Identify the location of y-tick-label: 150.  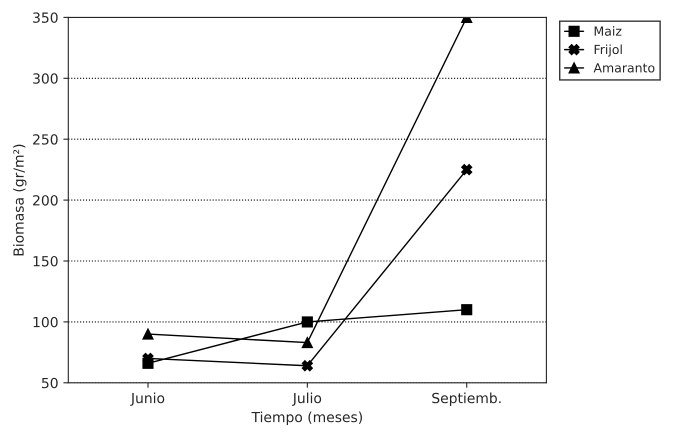
(46, 261).